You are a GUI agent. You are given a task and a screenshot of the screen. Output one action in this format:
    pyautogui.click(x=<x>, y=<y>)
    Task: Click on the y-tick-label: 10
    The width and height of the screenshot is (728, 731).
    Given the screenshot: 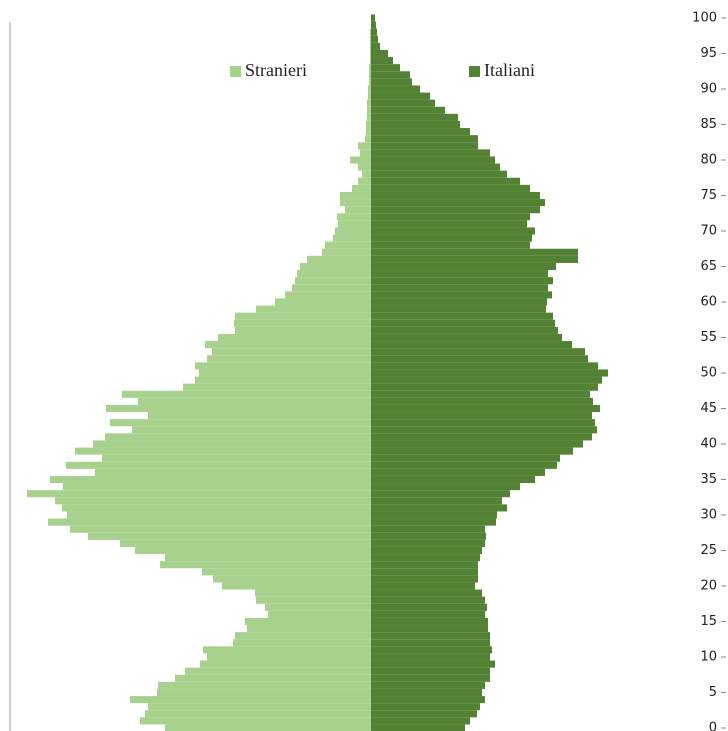 What is the action you would take?
    pyautogui.click(x=708, y=657)
    